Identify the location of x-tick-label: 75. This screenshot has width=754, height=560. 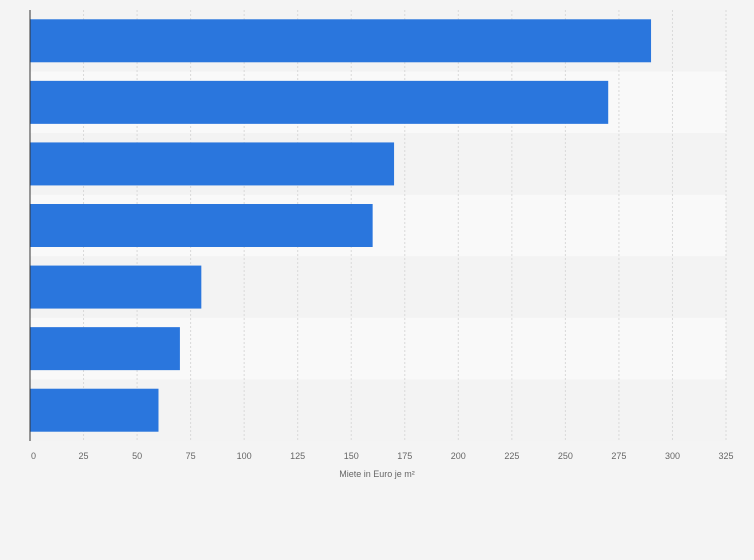
(191, 456).